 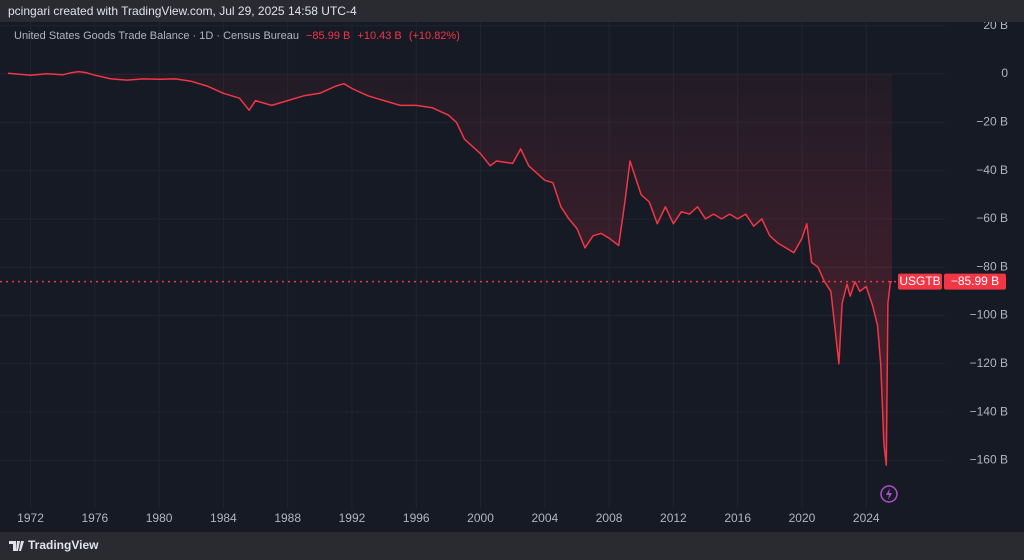 I want to click on y-tick-label: −20 B, so click(x=992, y=121).